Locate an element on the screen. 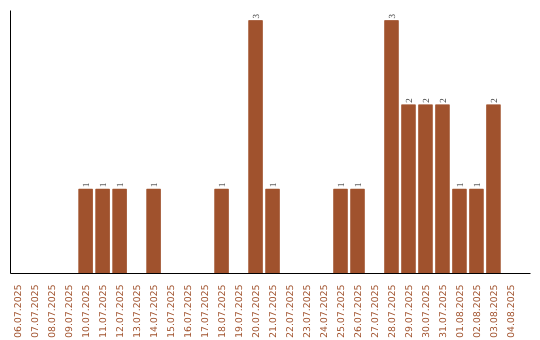  x-tick-label: 15.07.2025 is located at coordinates (172, 311).